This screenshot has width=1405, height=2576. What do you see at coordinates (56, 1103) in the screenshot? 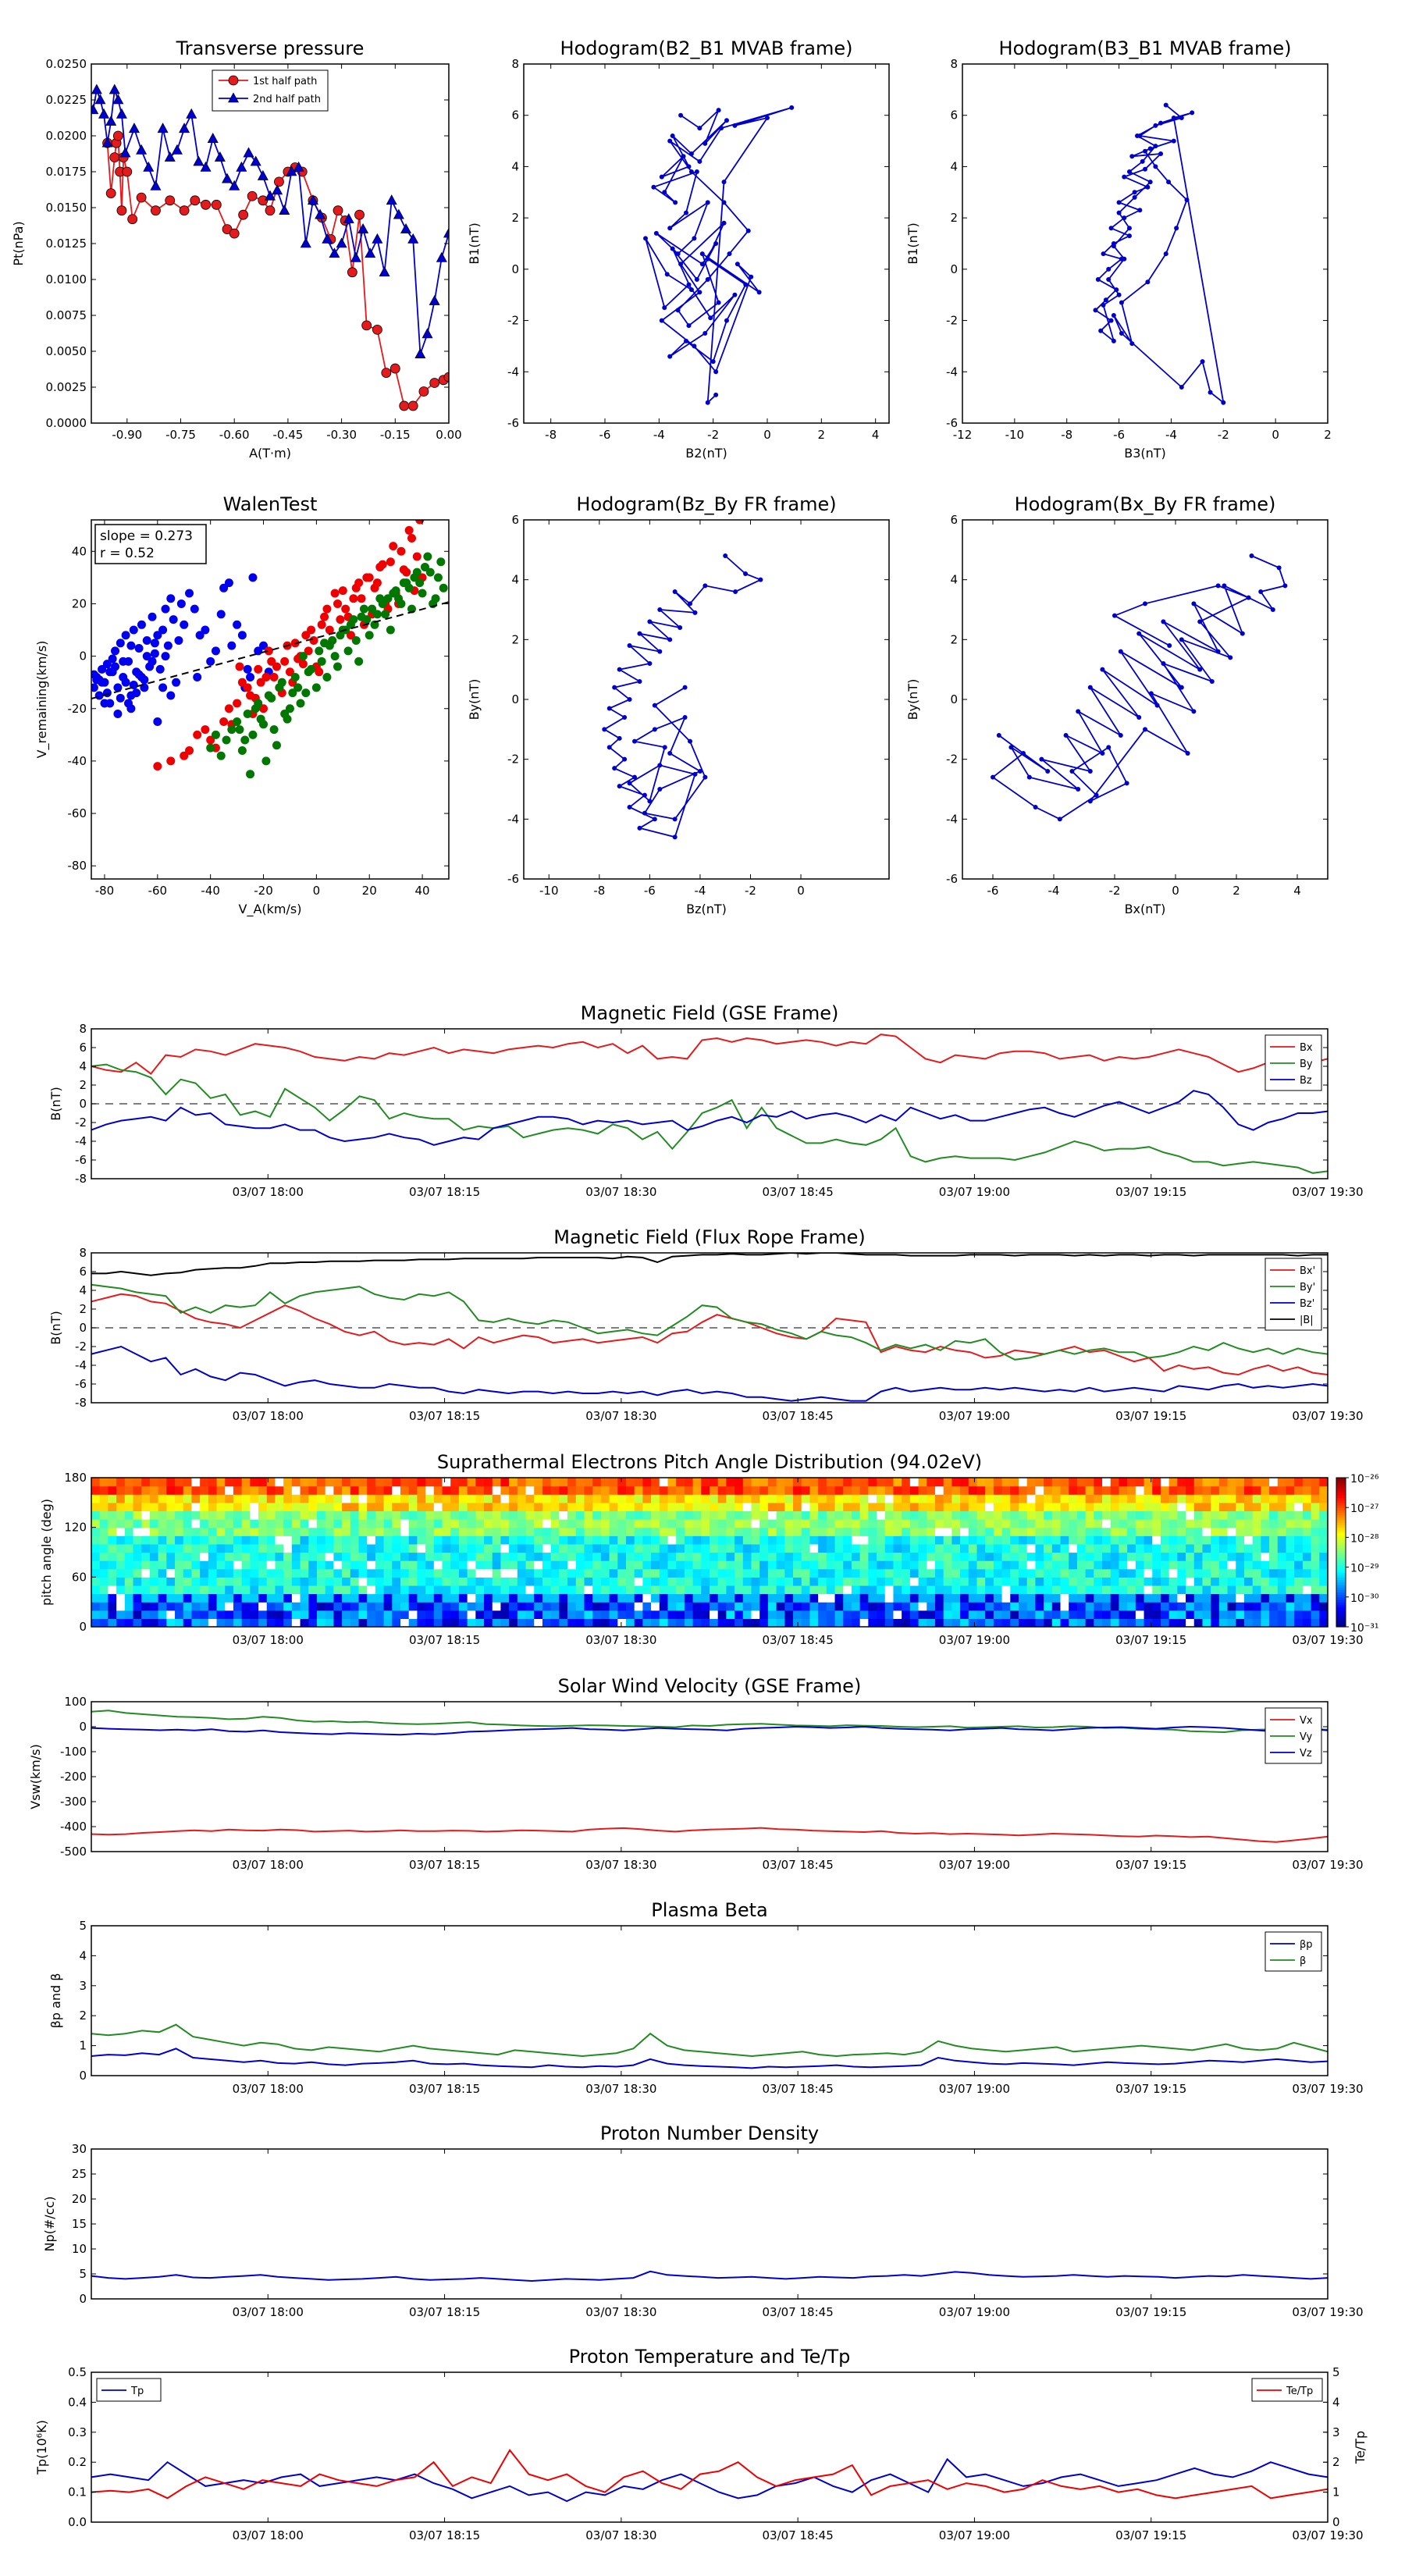
I see `y-axis-label: B(nT)` at bounding box center [56, 1103].